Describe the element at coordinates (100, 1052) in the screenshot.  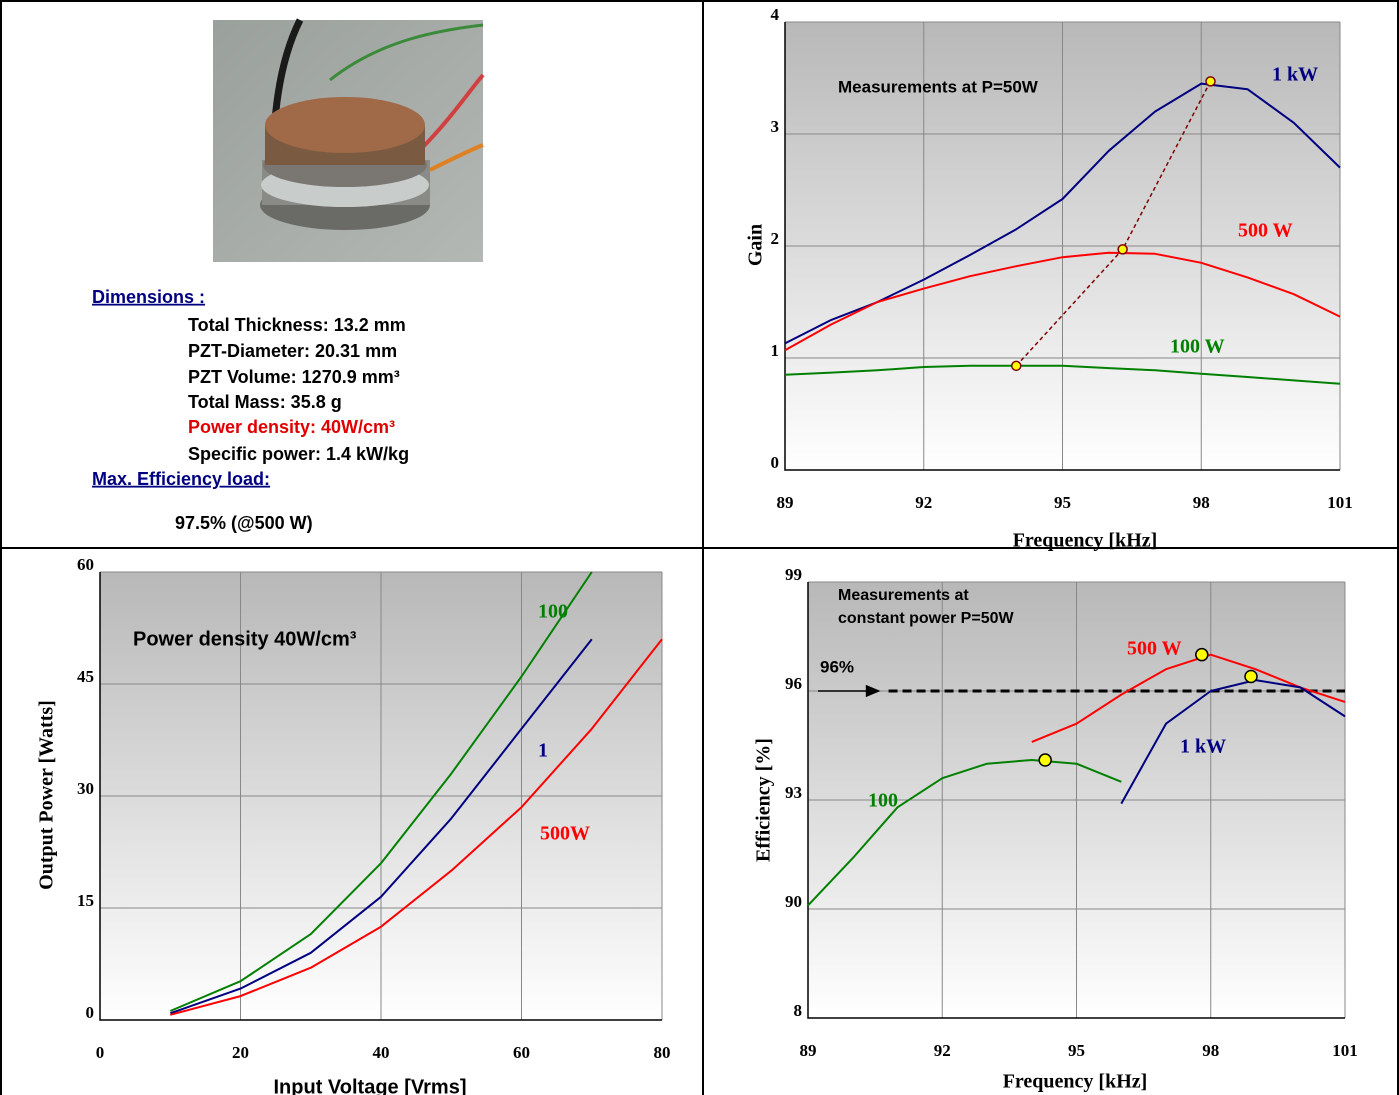
I see `x-tick-label: 0` at that location.